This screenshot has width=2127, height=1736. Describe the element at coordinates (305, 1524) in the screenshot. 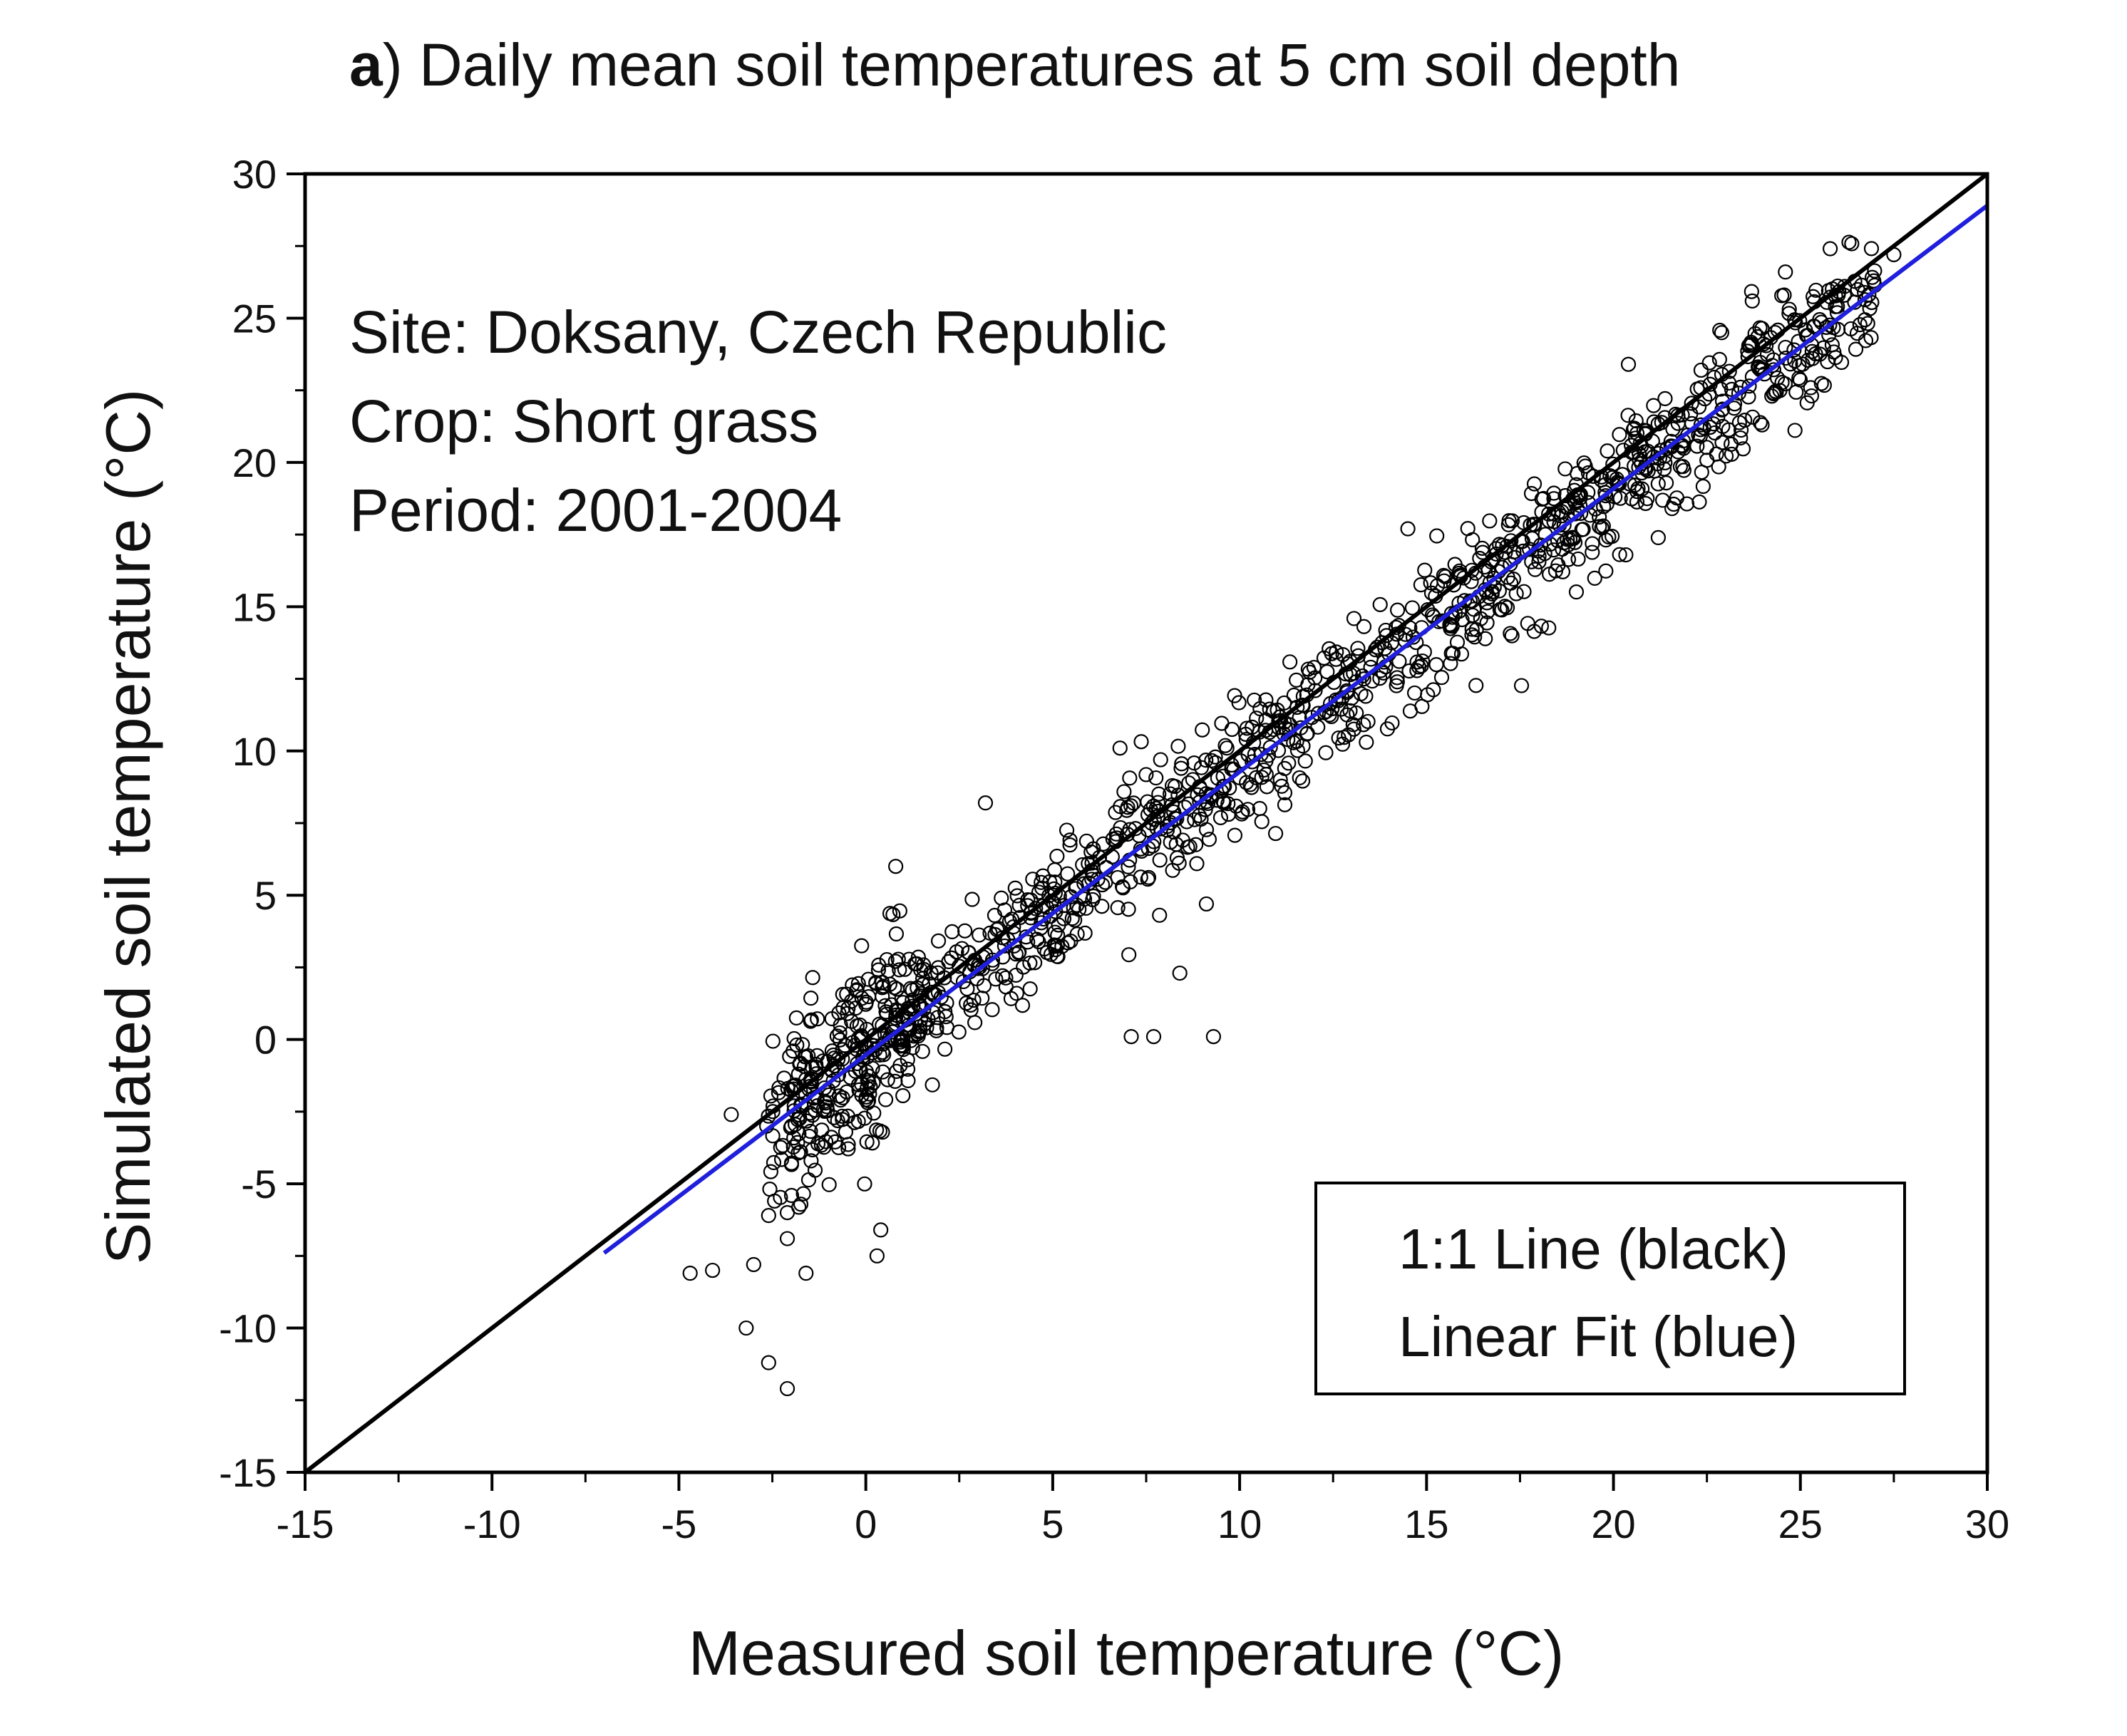

I see `x-tick-label: -15` at that location.